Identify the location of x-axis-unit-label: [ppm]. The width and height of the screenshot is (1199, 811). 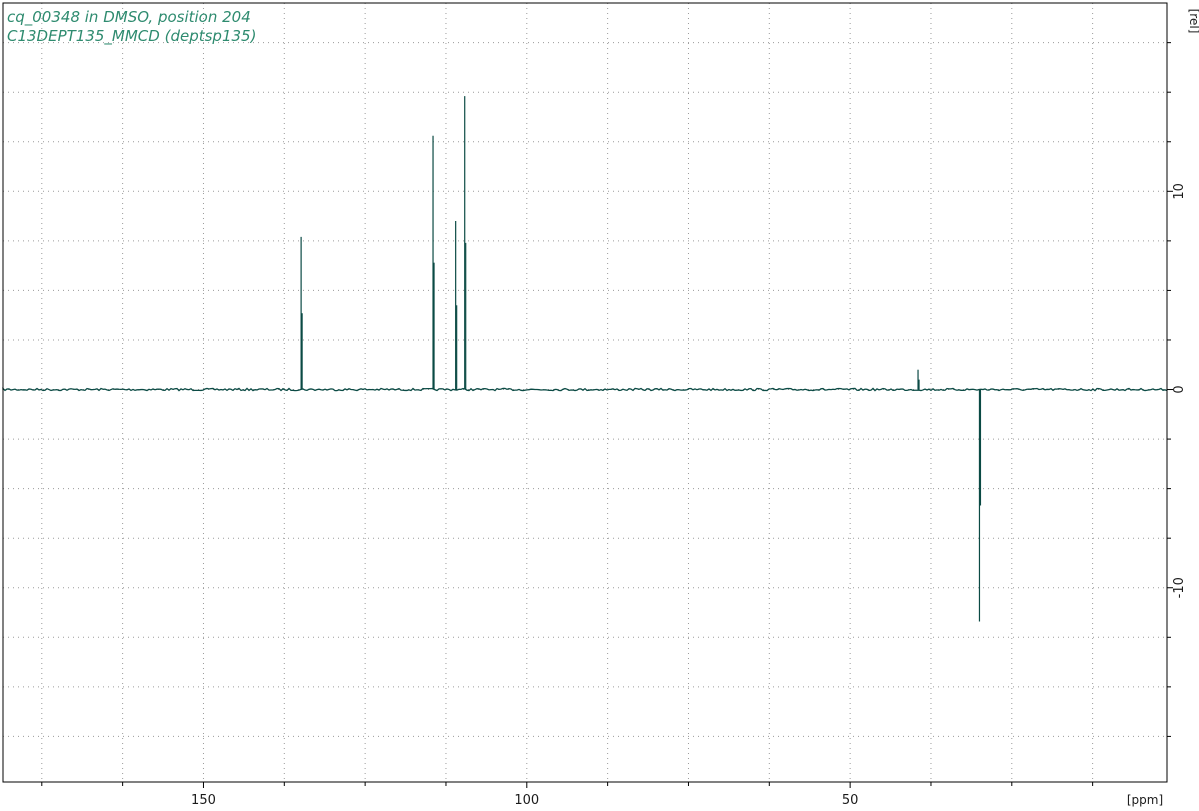
(1145, 800).